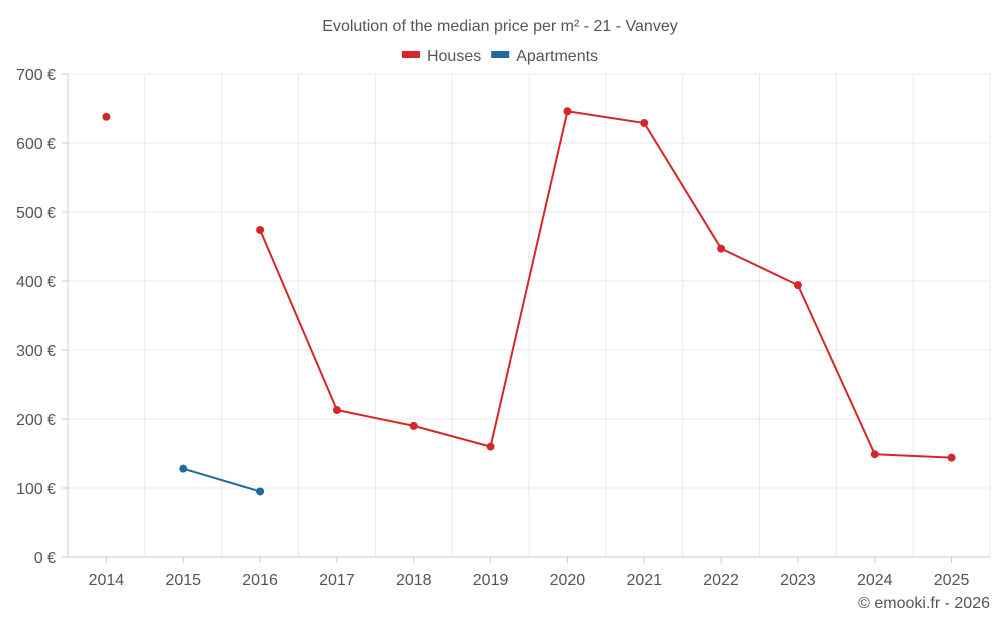 The image size is (1000, 625). Describe the element at coordinates (797, 285) in the screenshot. I see `houses-point-2023` at that location.